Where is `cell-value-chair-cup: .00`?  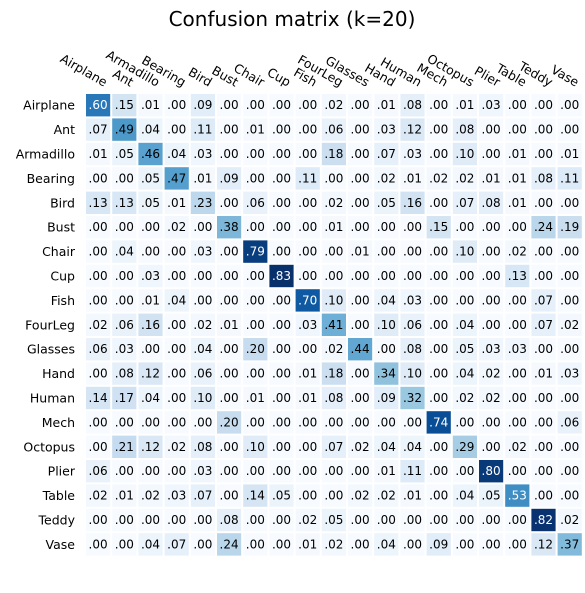 cell-value-chair-cup: .00 is located at coordinates (281, 252).